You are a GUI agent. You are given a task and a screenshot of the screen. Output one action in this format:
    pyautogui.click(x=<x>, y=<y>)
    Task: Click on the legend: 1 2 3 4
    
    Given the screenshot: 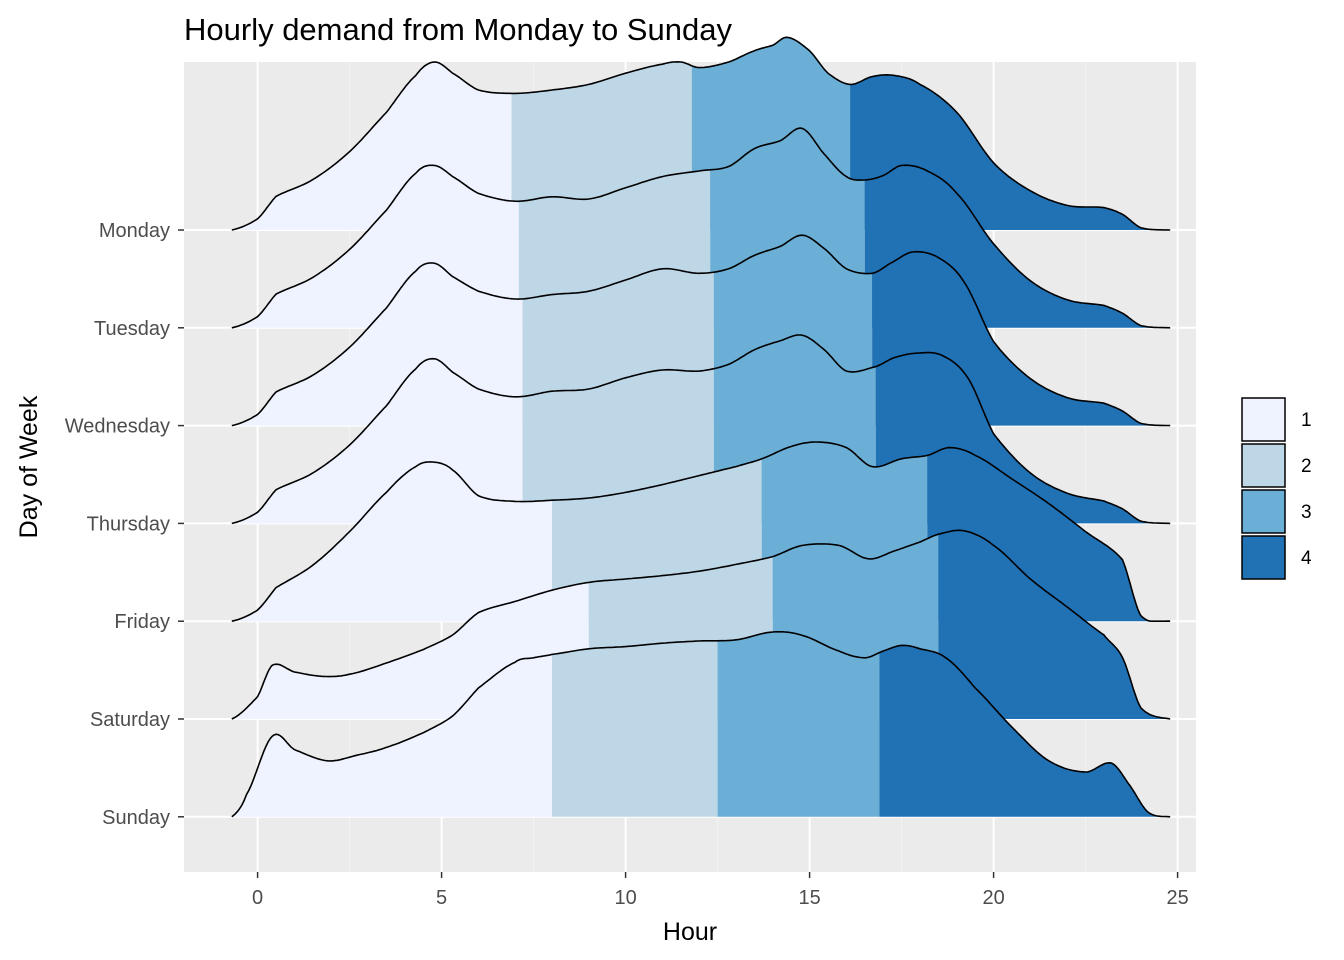 What is the action you would take?
    pyautogui.click(x=1276, y=488)
    